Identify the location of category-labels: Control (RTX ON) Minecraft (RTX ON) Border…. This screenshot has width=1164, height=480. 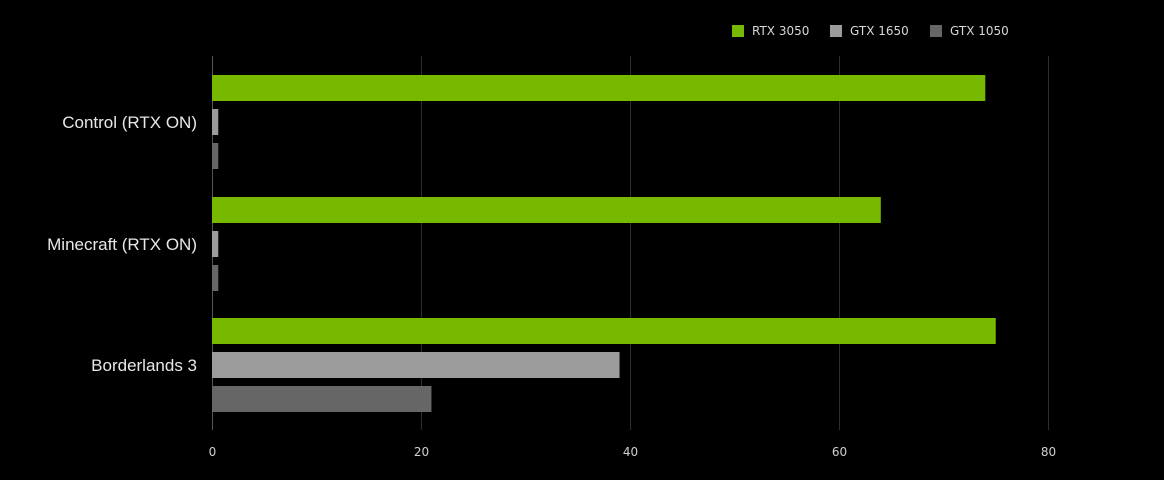
(122, 244).